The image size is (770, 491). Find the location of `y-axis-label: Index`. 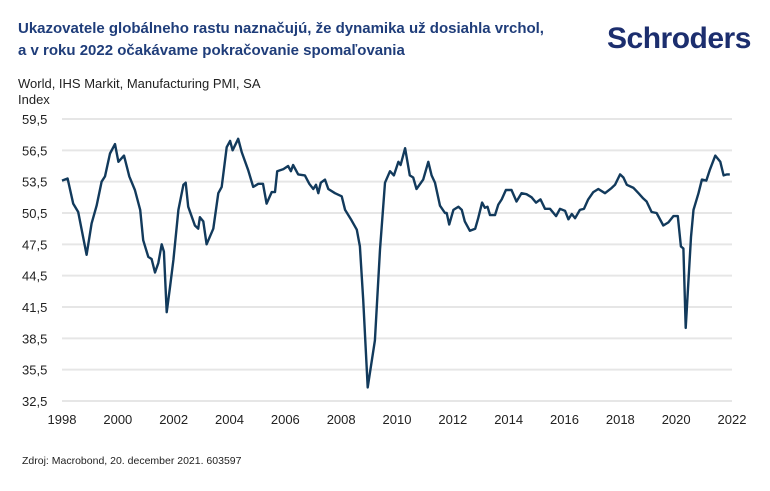

y-axis-label: Index is located at coordinates (34, 99).